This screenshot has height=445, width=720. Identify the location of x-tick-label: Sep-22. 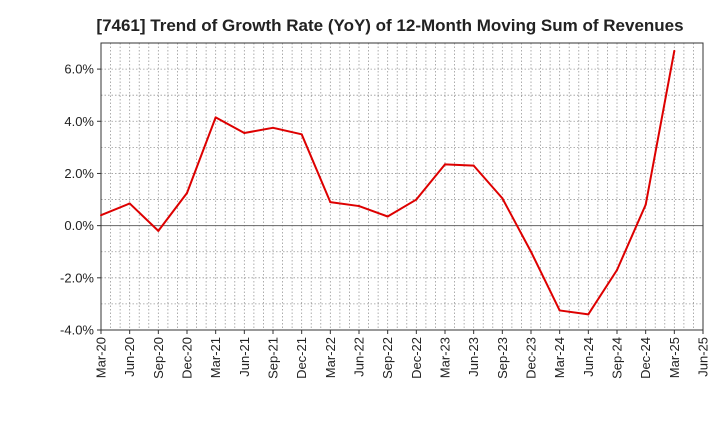
(387, 358).